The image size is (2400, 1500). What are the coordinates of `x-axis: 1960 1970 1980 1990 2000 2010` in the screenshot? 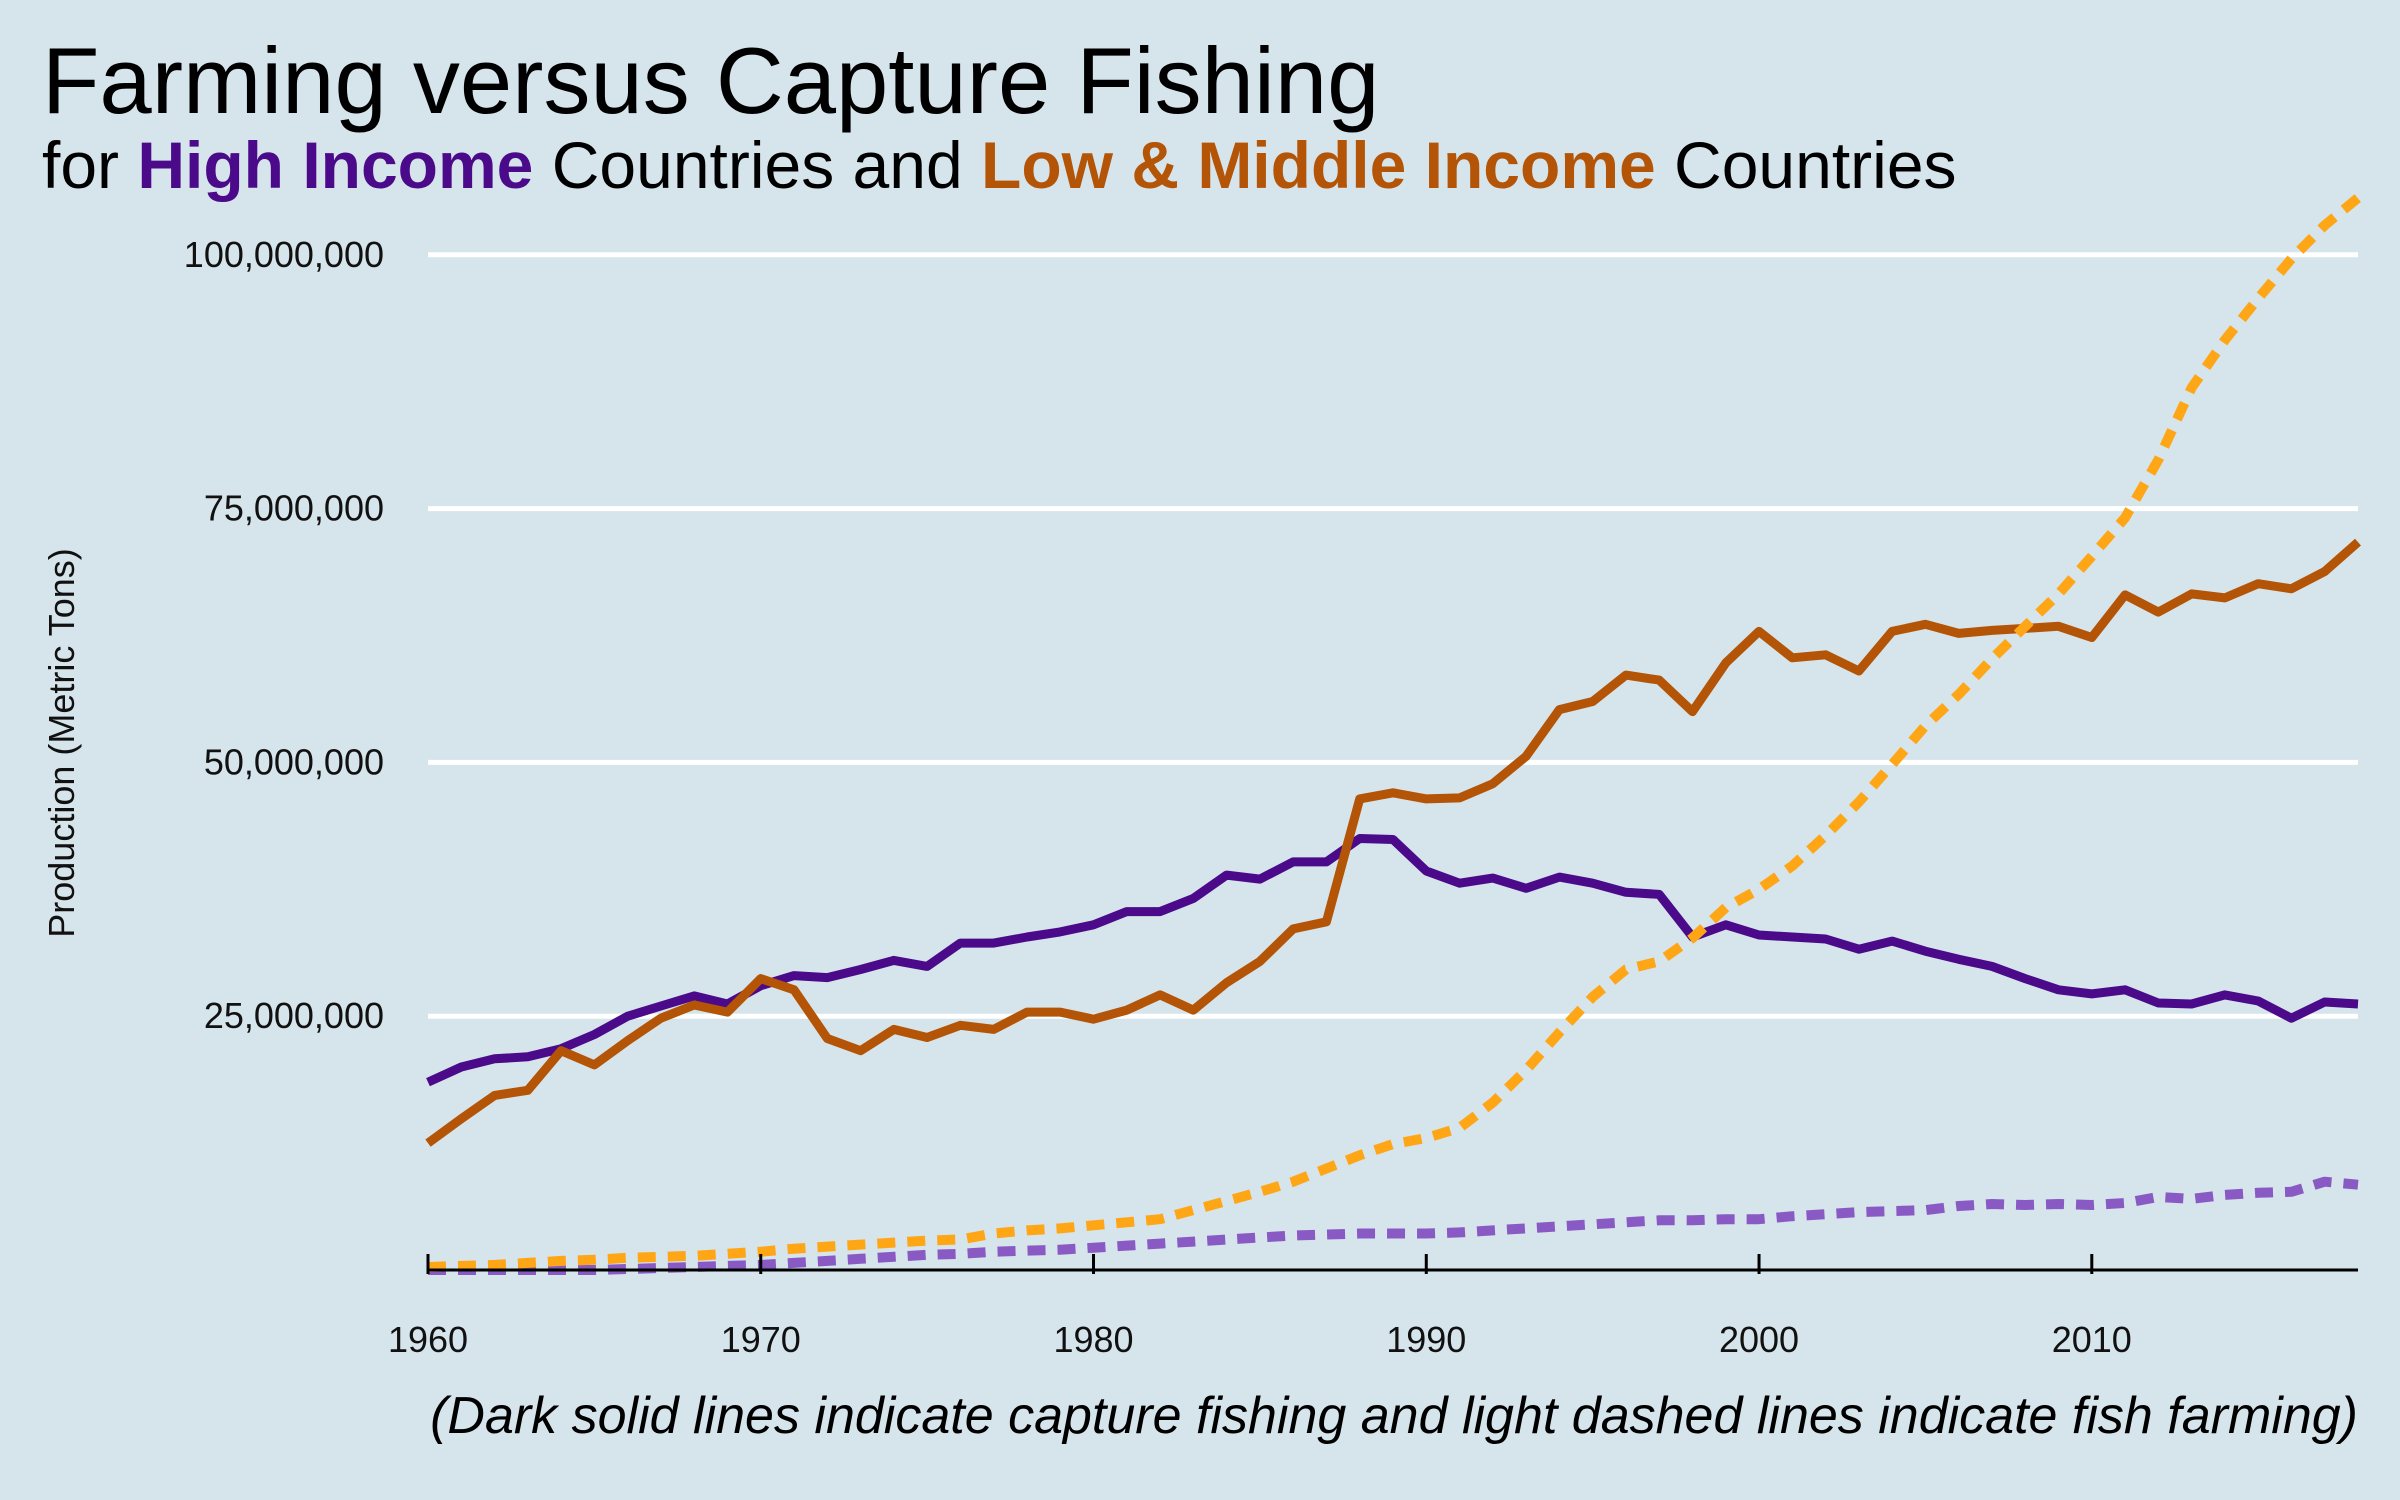 It's located at (1373, 1307).